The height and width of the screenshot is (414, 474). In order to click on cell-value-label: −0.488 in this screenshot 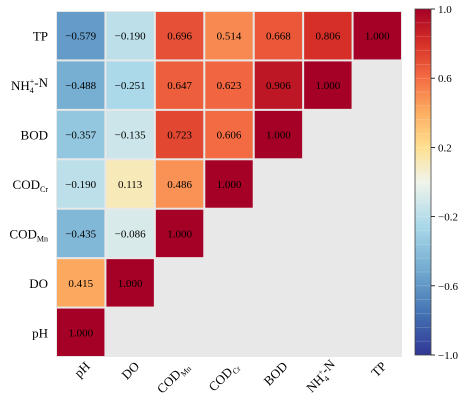, I will do `click(80, 86)`.